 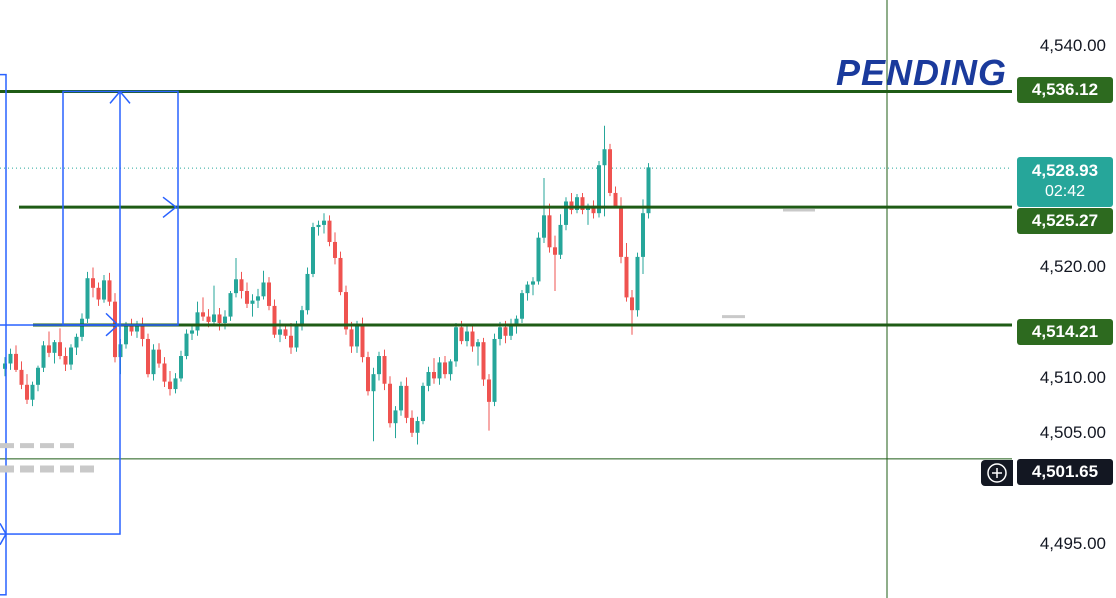 I want to click on level-label-4525: 4,525.27, so click(x=1065, y=221).